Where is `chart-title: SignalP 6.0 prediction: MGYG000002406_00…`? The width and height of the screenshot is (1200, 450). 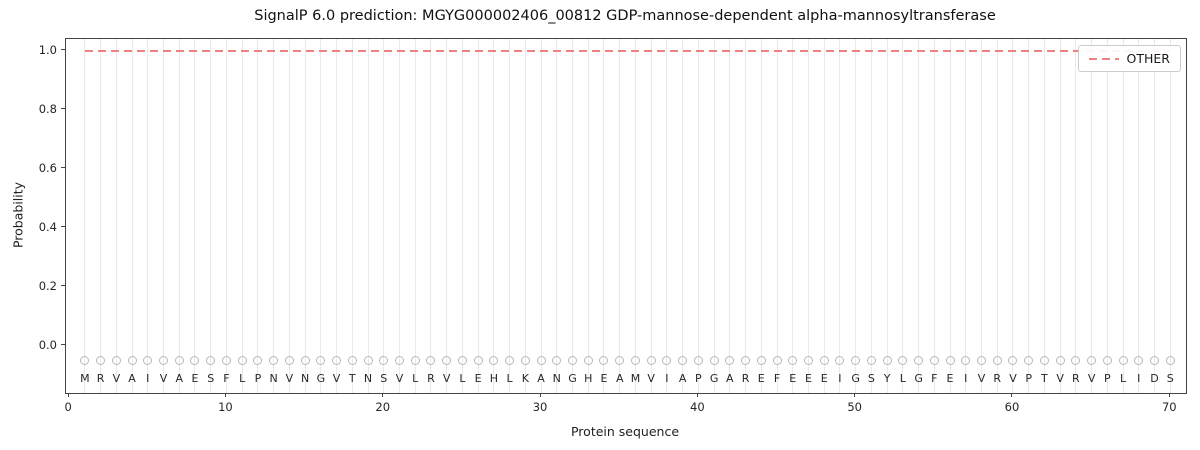 chart-title: SignalP 6.0 prediction: MGYG000002406_00… is located at coordinates (625, 16).